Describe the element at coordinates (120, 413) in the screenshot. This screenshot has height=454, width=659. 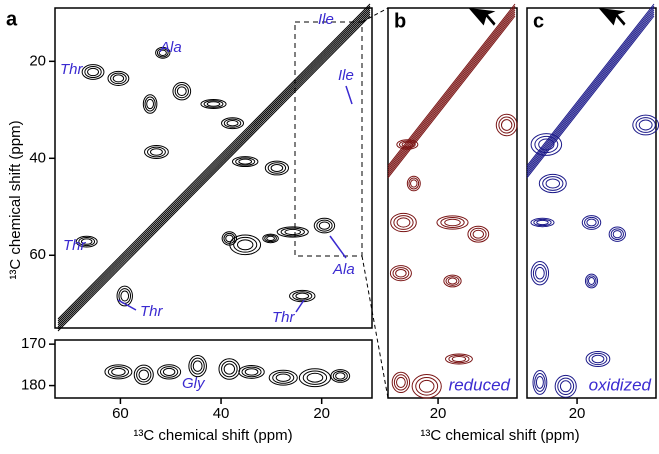
I see `x-tick-label: 60` at that location.